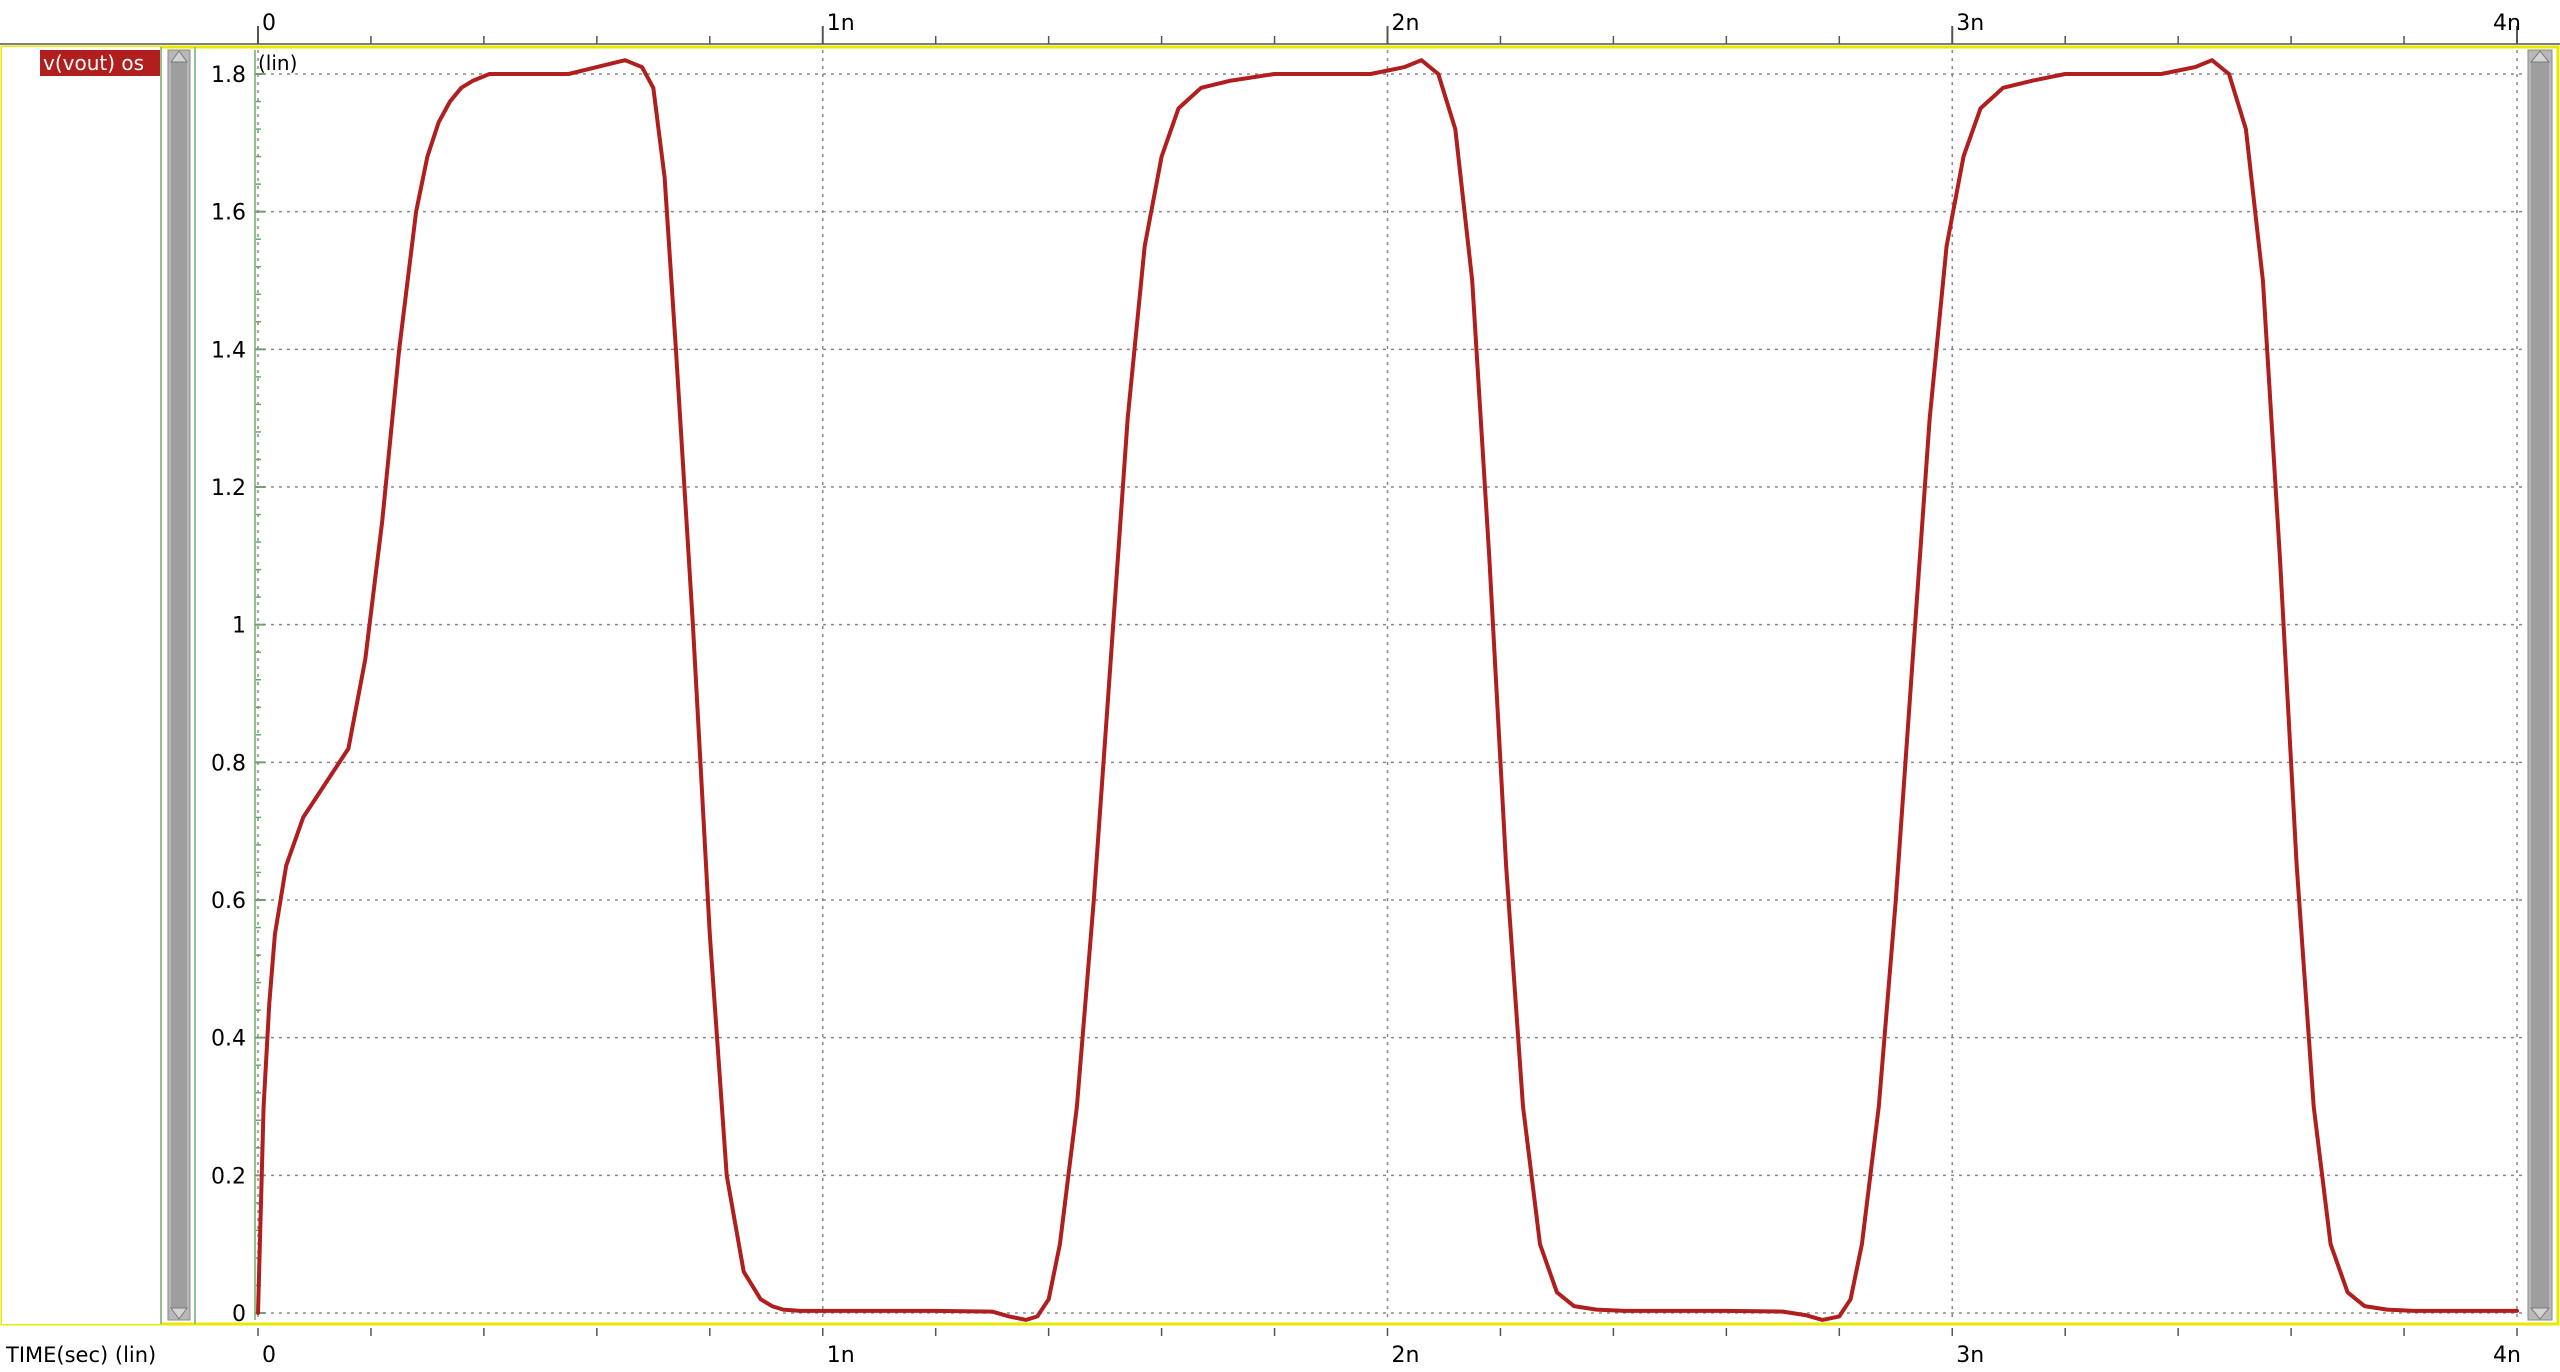  I want to click on bottom-ruler-labels: 0 1n 2n 3n 4n, so click(1391, 1355).